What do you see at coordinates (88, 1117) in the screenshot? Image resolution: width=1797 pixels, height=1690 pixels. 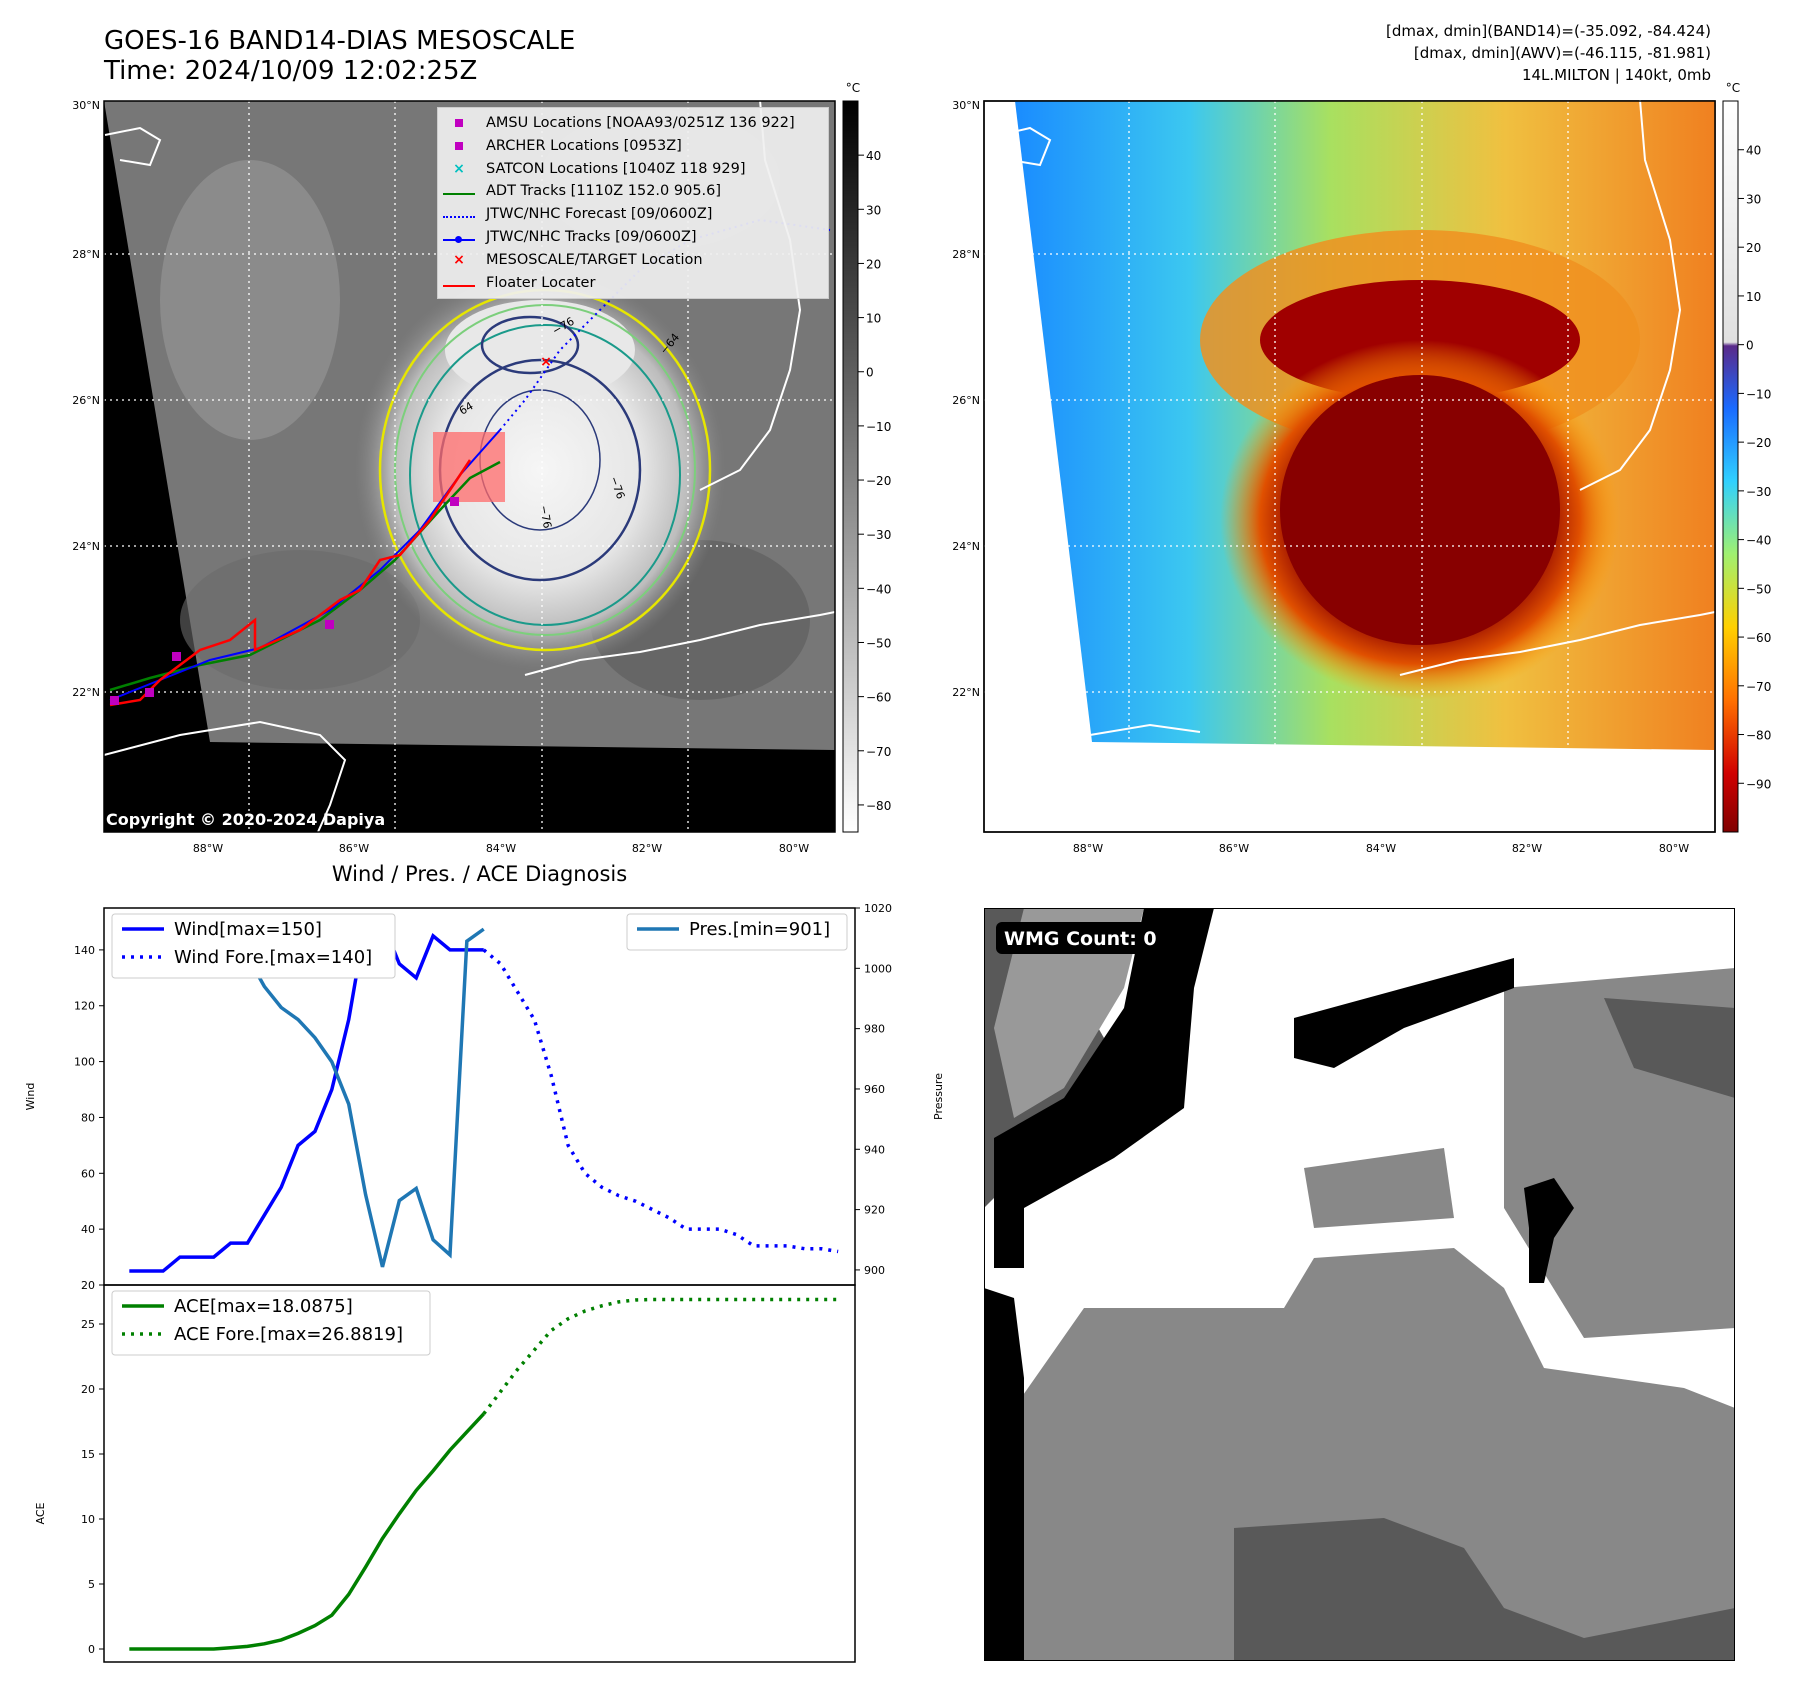 I see `wind-ytick: 80` at bounding box center [88, 1117].